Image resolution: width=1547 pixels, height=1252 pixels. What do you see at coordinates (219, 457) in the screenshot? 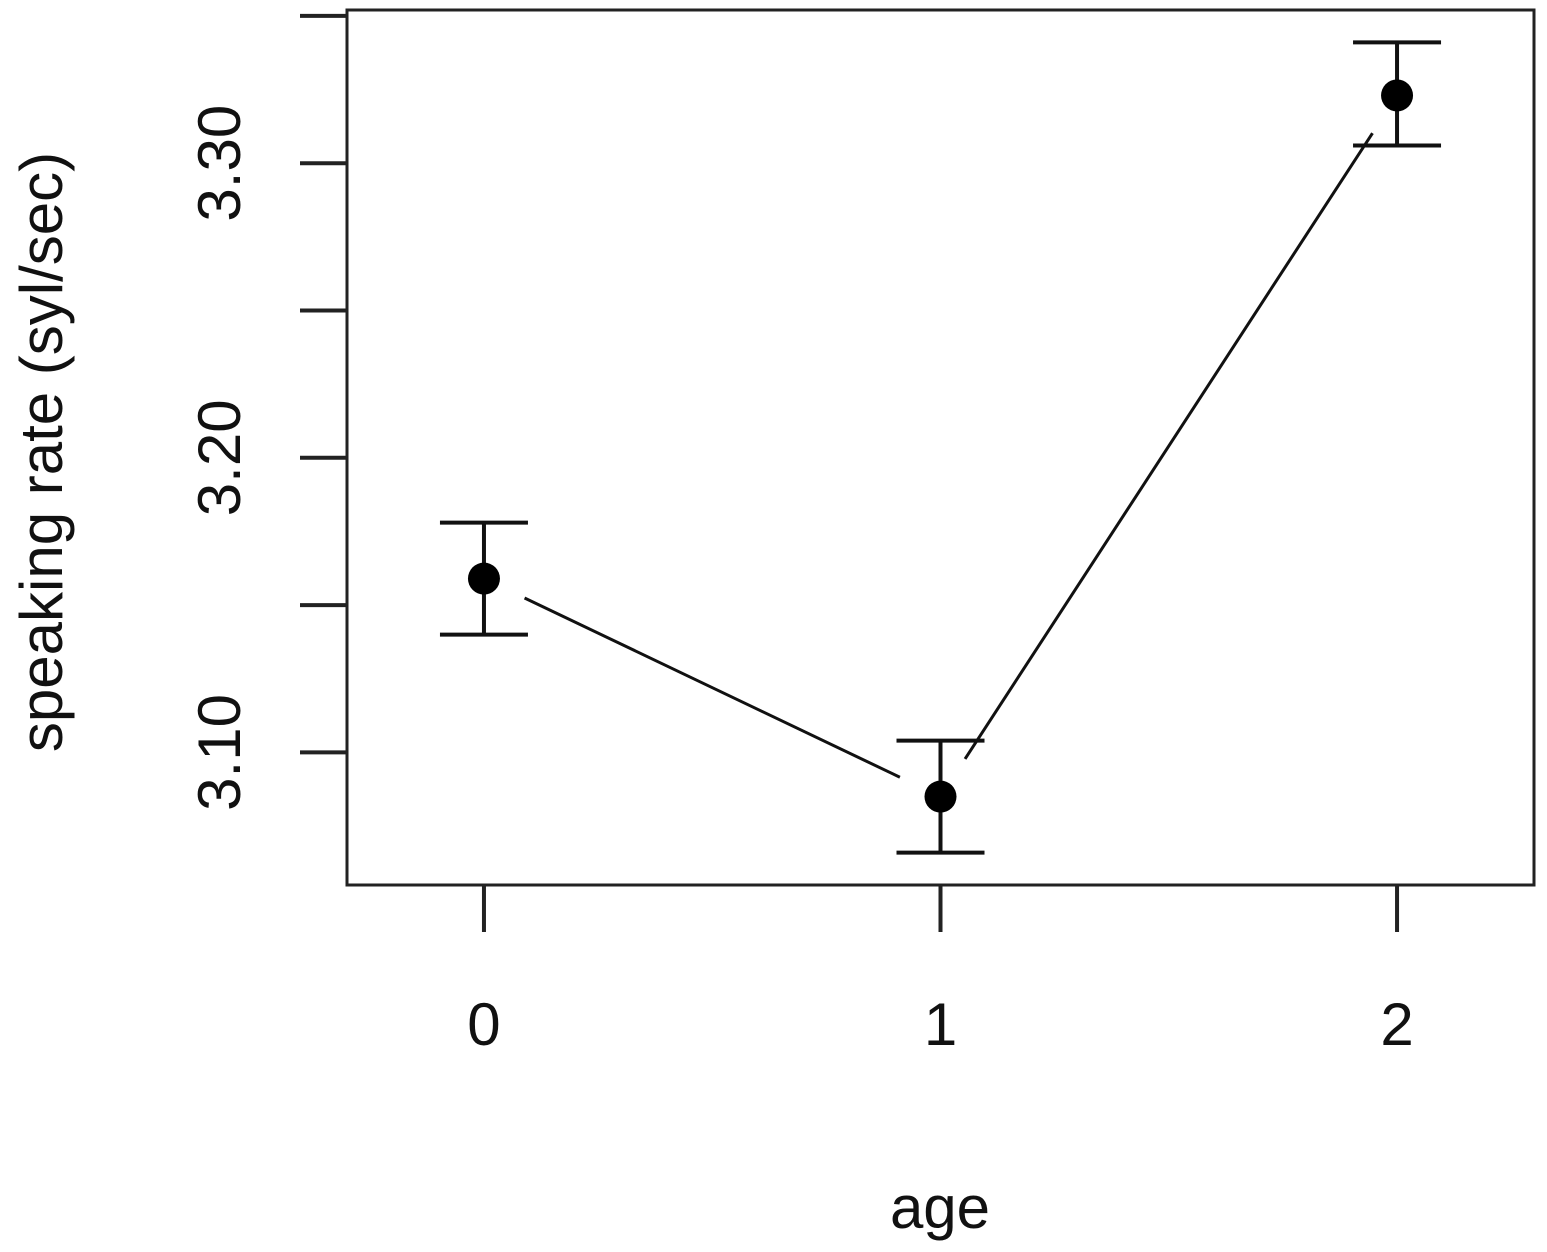
I see `y-tick-label: 3.20` at bounding box center [219, 457].